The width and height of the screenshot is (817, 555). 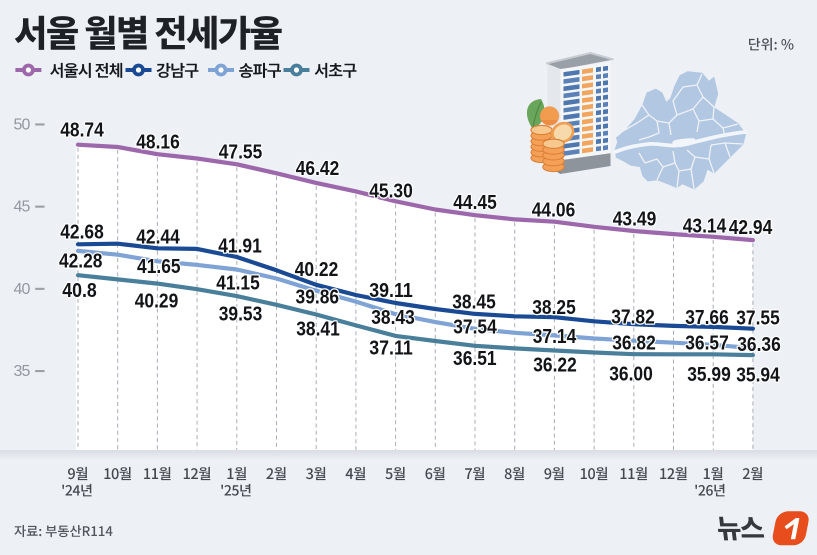 I want to click on svg-text: 36.00, so click(x=631, y=374).